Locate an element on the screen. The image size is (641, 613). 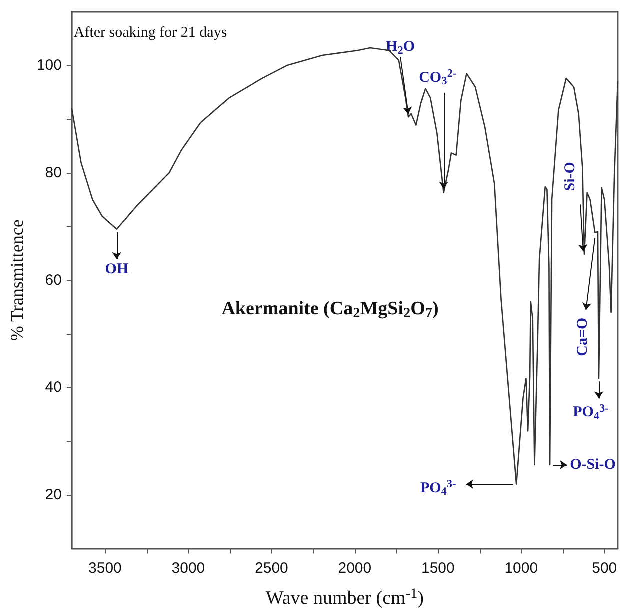
annotation: Ca=O is located at coordinates (583, 337).